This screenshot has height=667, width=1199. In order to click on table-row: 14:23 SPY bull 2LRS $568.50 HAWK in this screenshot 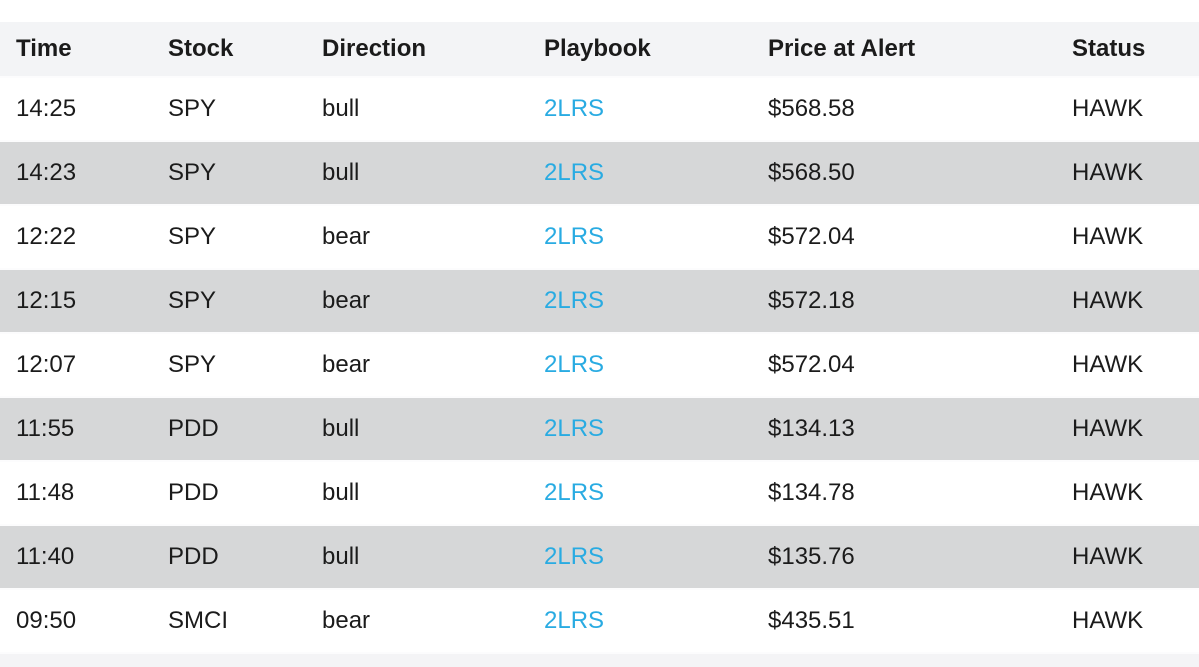, I will do `click(599, 174)`.